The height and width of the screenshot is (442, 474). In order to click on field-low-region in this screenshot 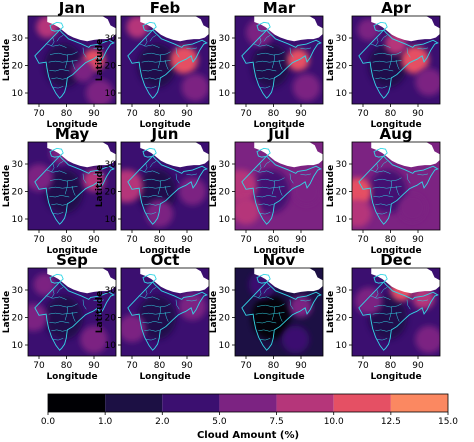, I will do `click(64, 65)`.